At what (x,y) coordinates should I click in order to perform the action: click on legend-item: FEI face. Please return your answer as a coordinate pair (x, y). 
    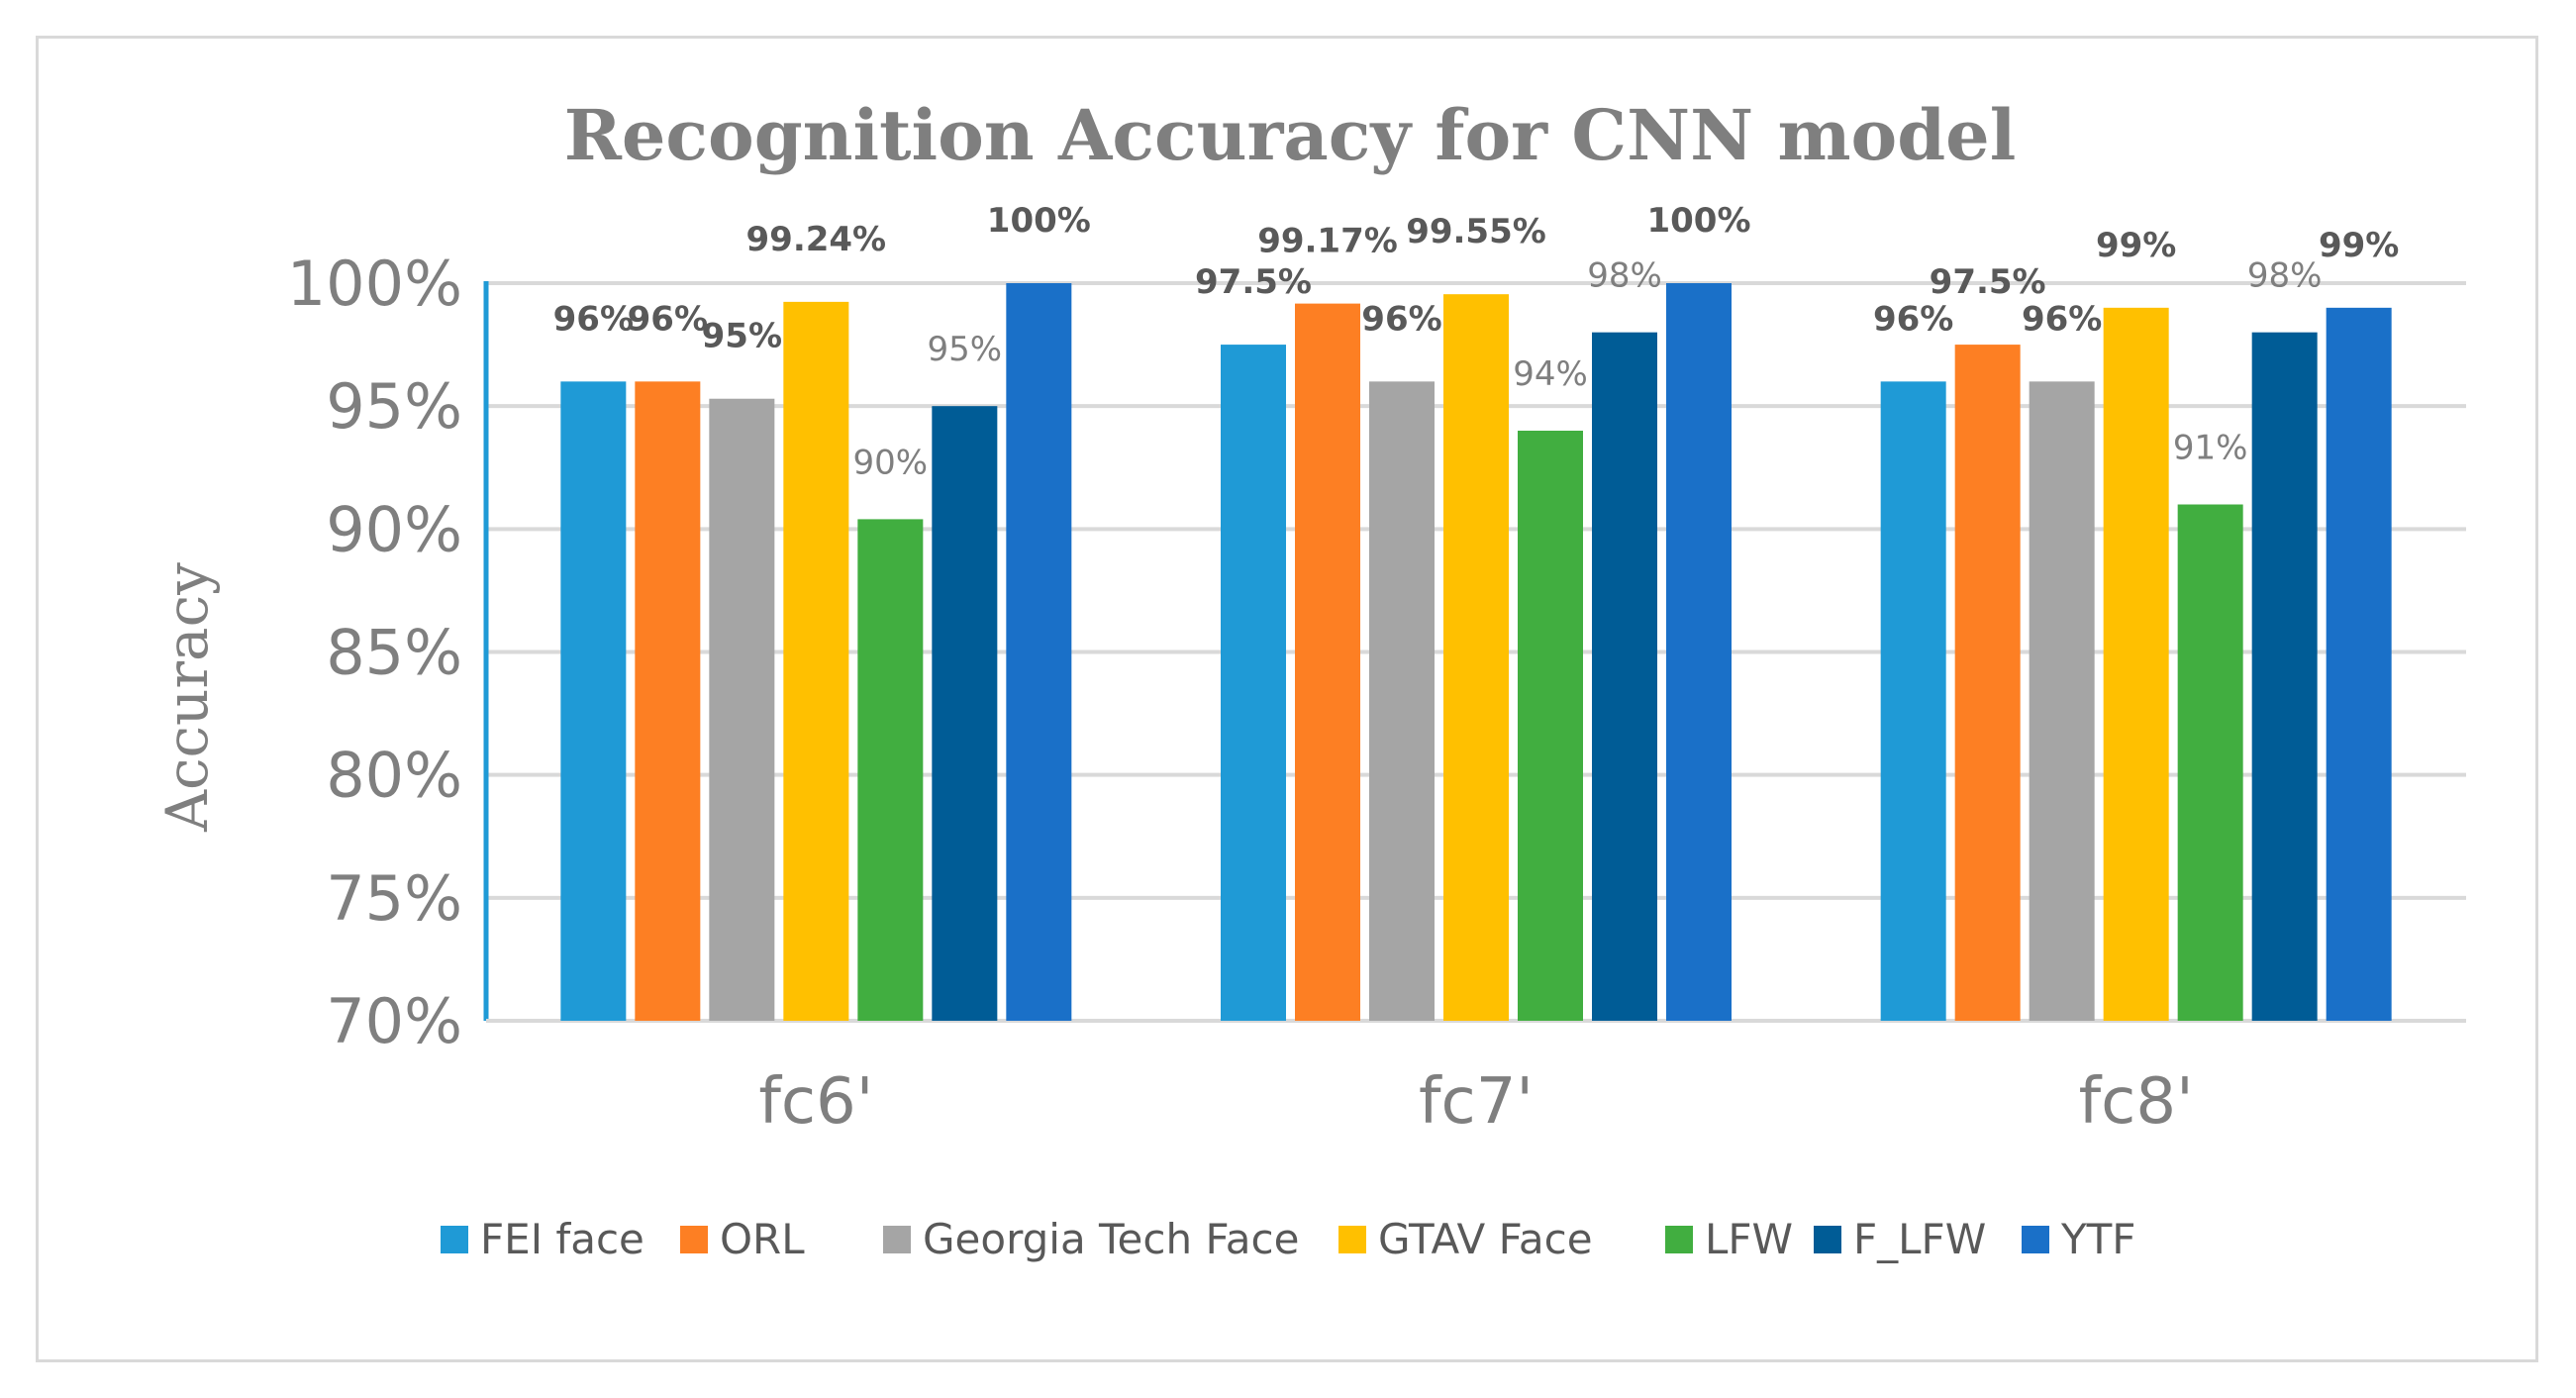
    Looking at the image, I should click on (542, 1239).